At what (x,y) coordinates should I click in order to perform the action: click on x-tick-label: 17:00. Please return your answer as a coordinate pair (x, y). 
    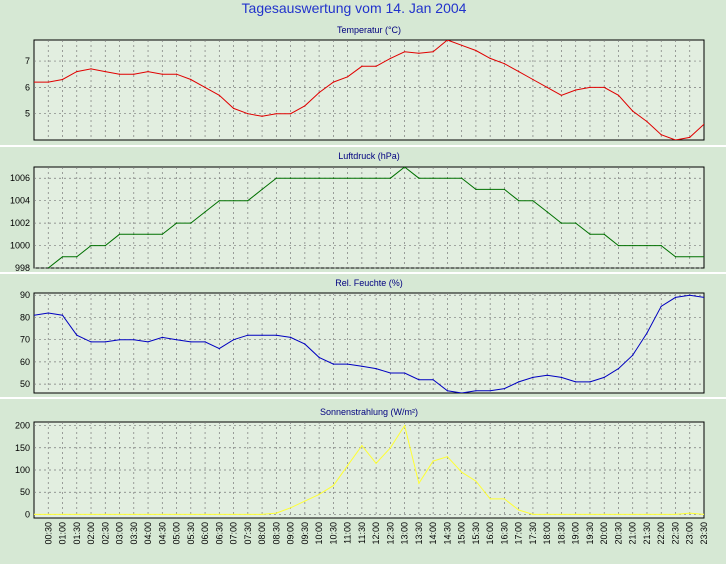
    Looking at the image, I should click on (519, 533).